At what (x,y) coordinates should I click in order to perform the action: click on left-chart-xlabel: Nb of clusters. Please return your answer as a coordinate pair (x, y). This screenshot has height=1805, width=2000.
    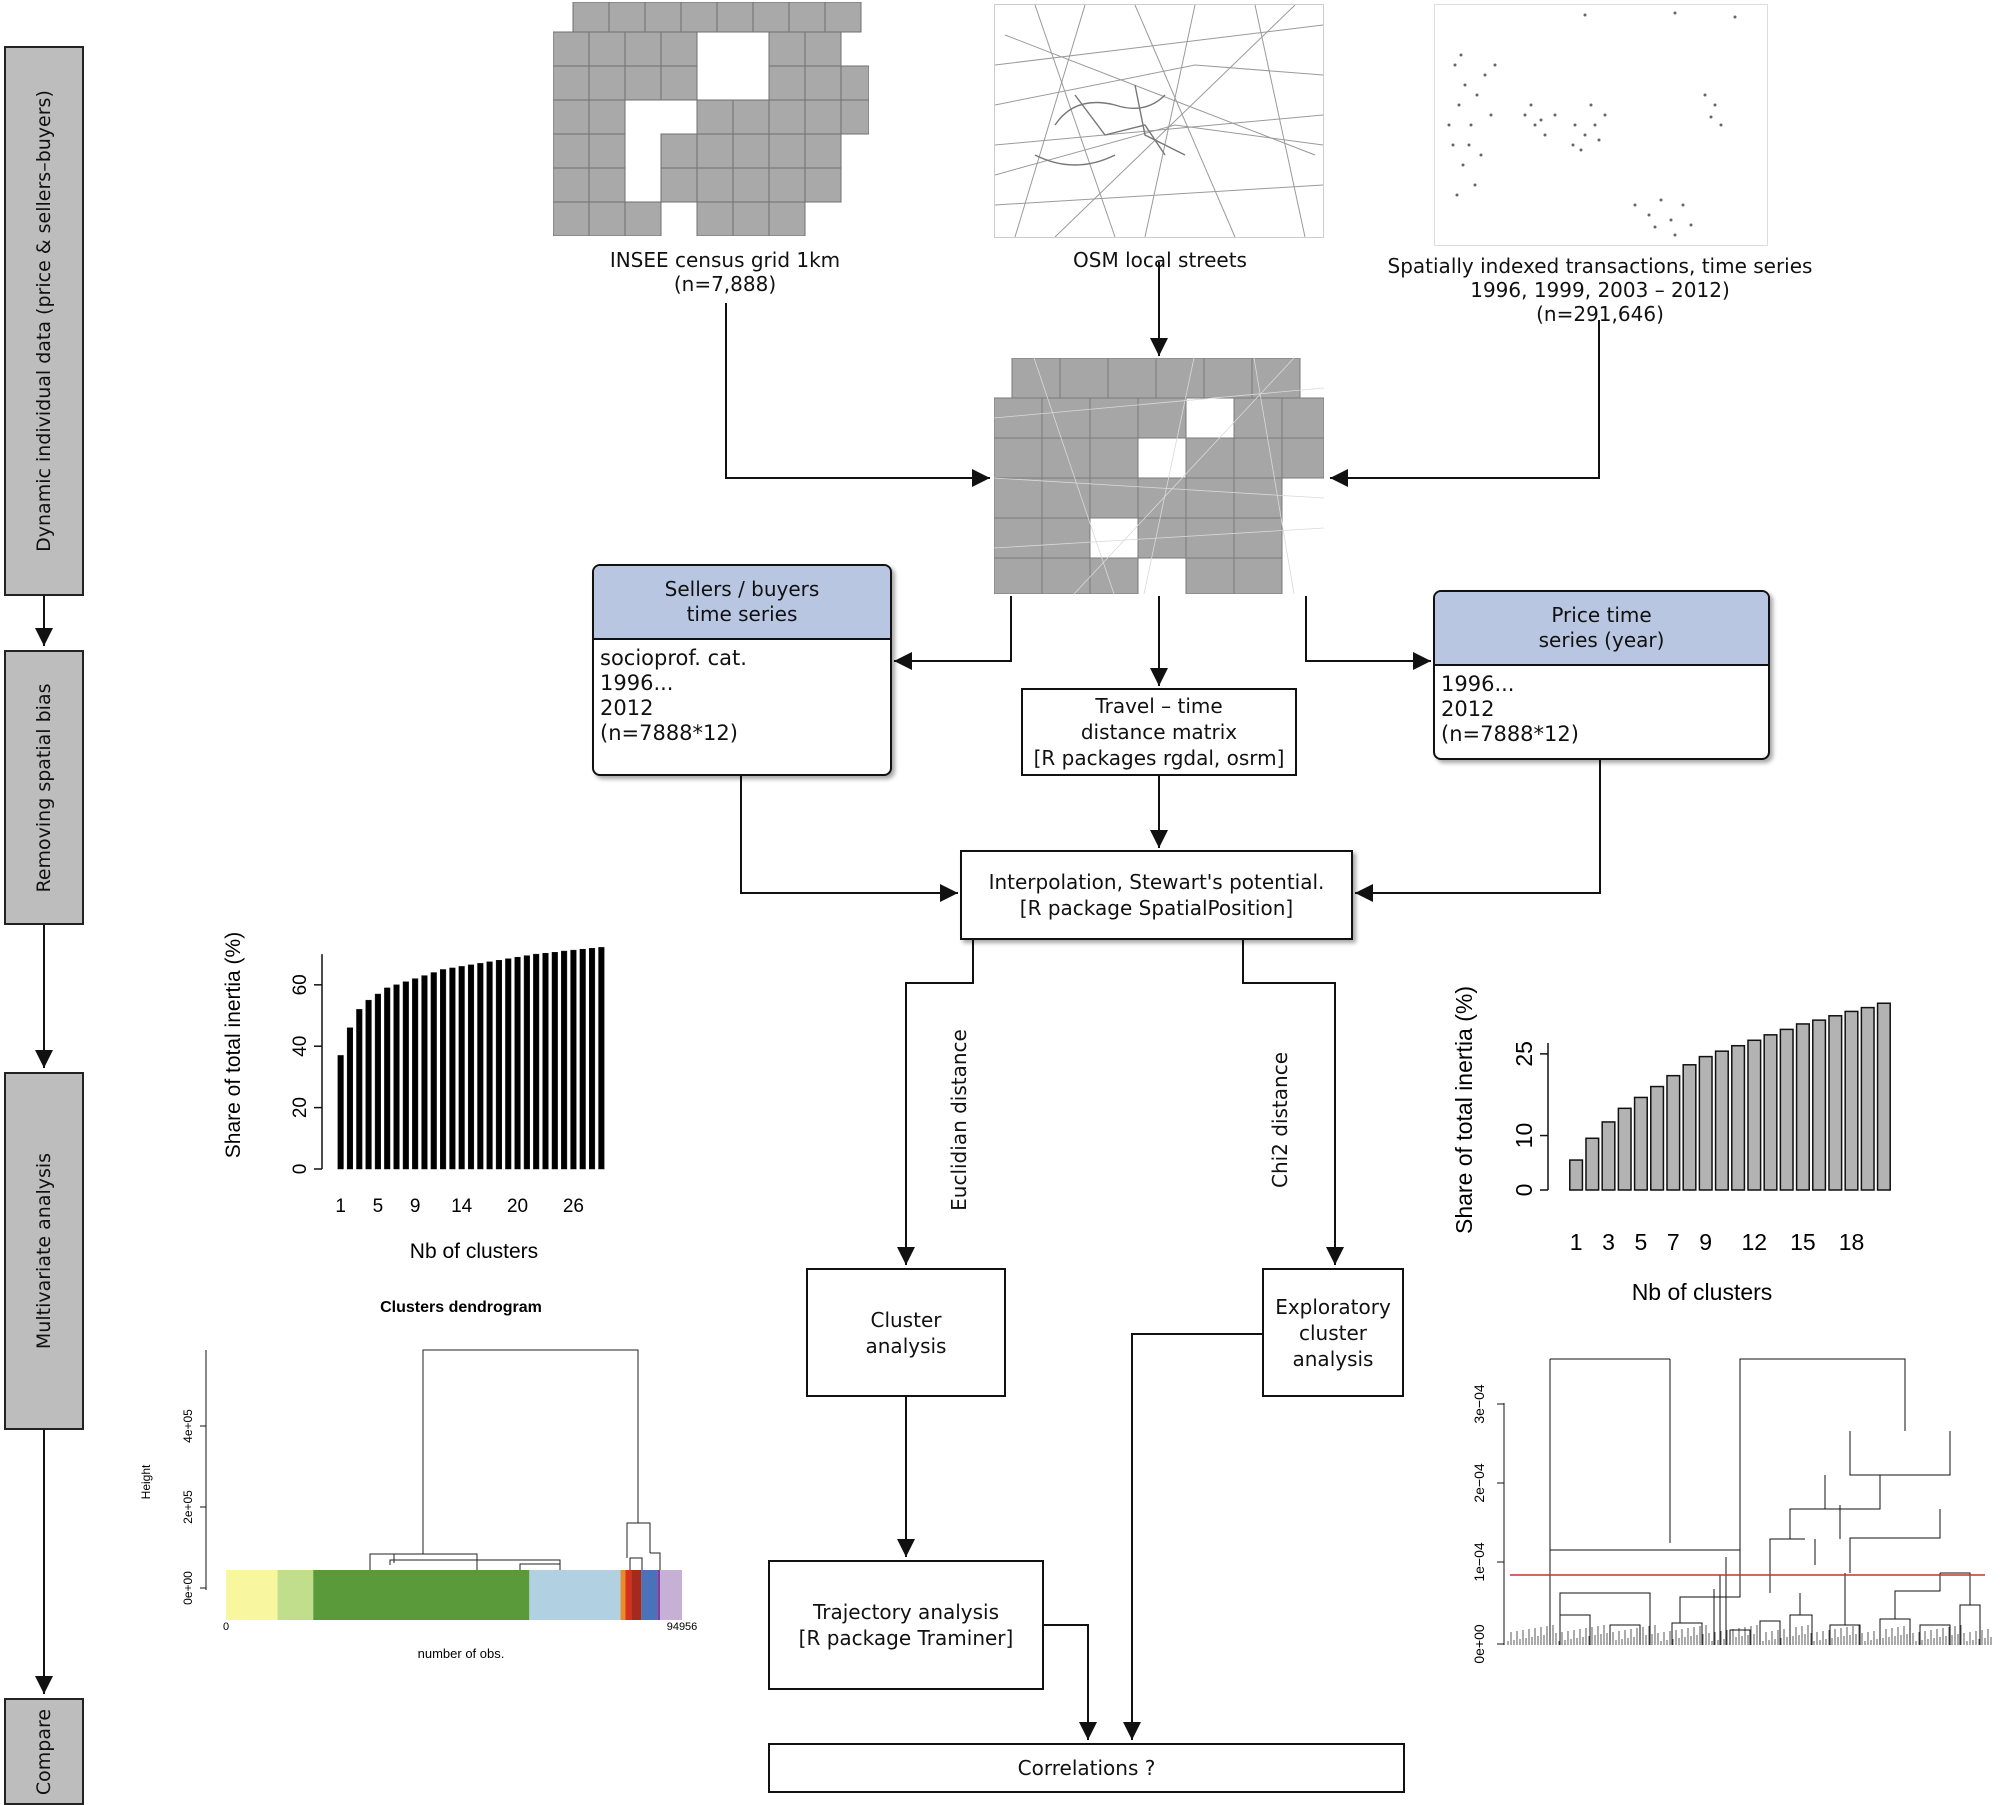
    Looking at the image, I should click on (474, 1251).